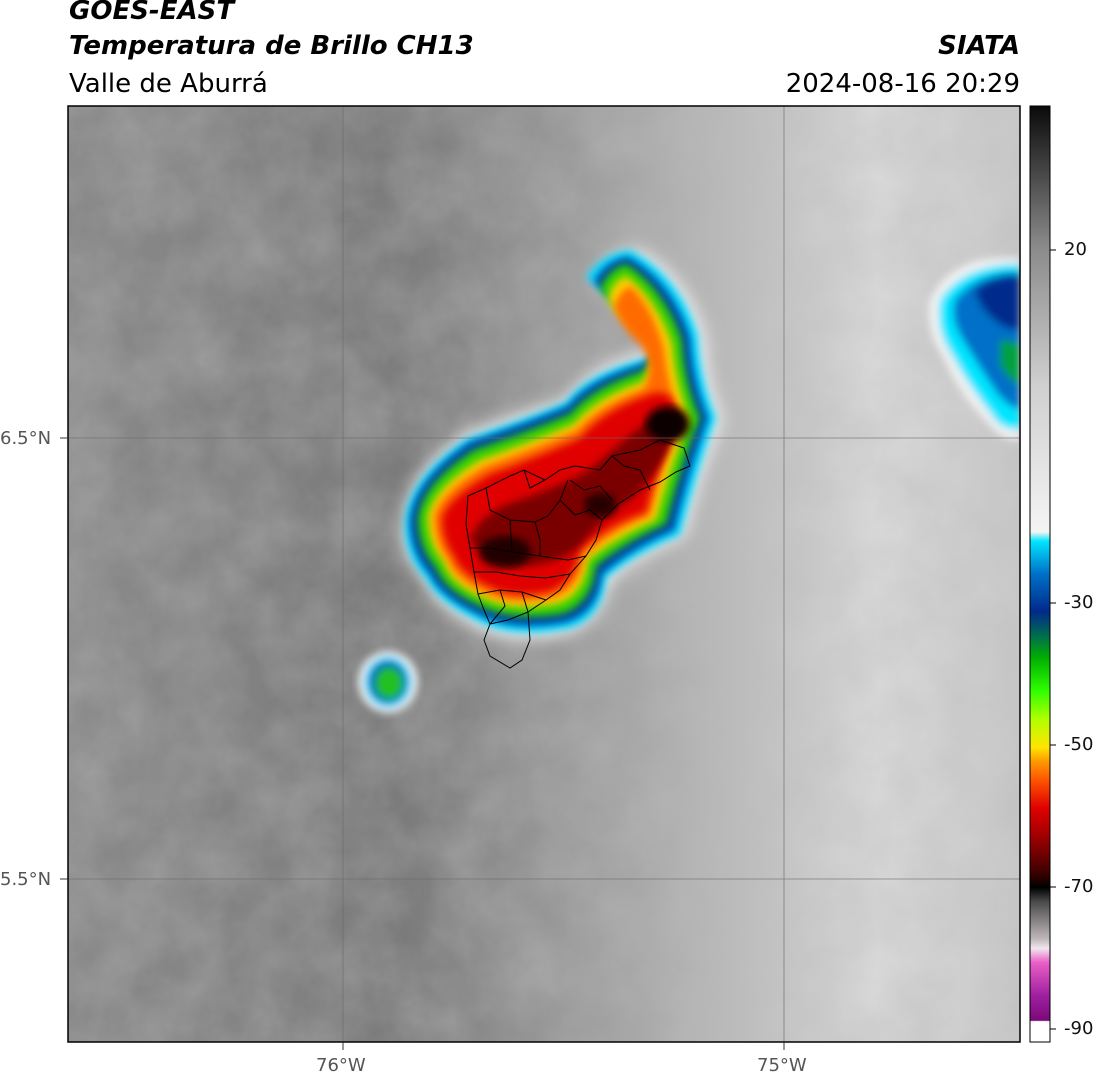 The image size is (1094, 1078). I want to click on colorbar-label-neg70: -70, so click(1079, 886).